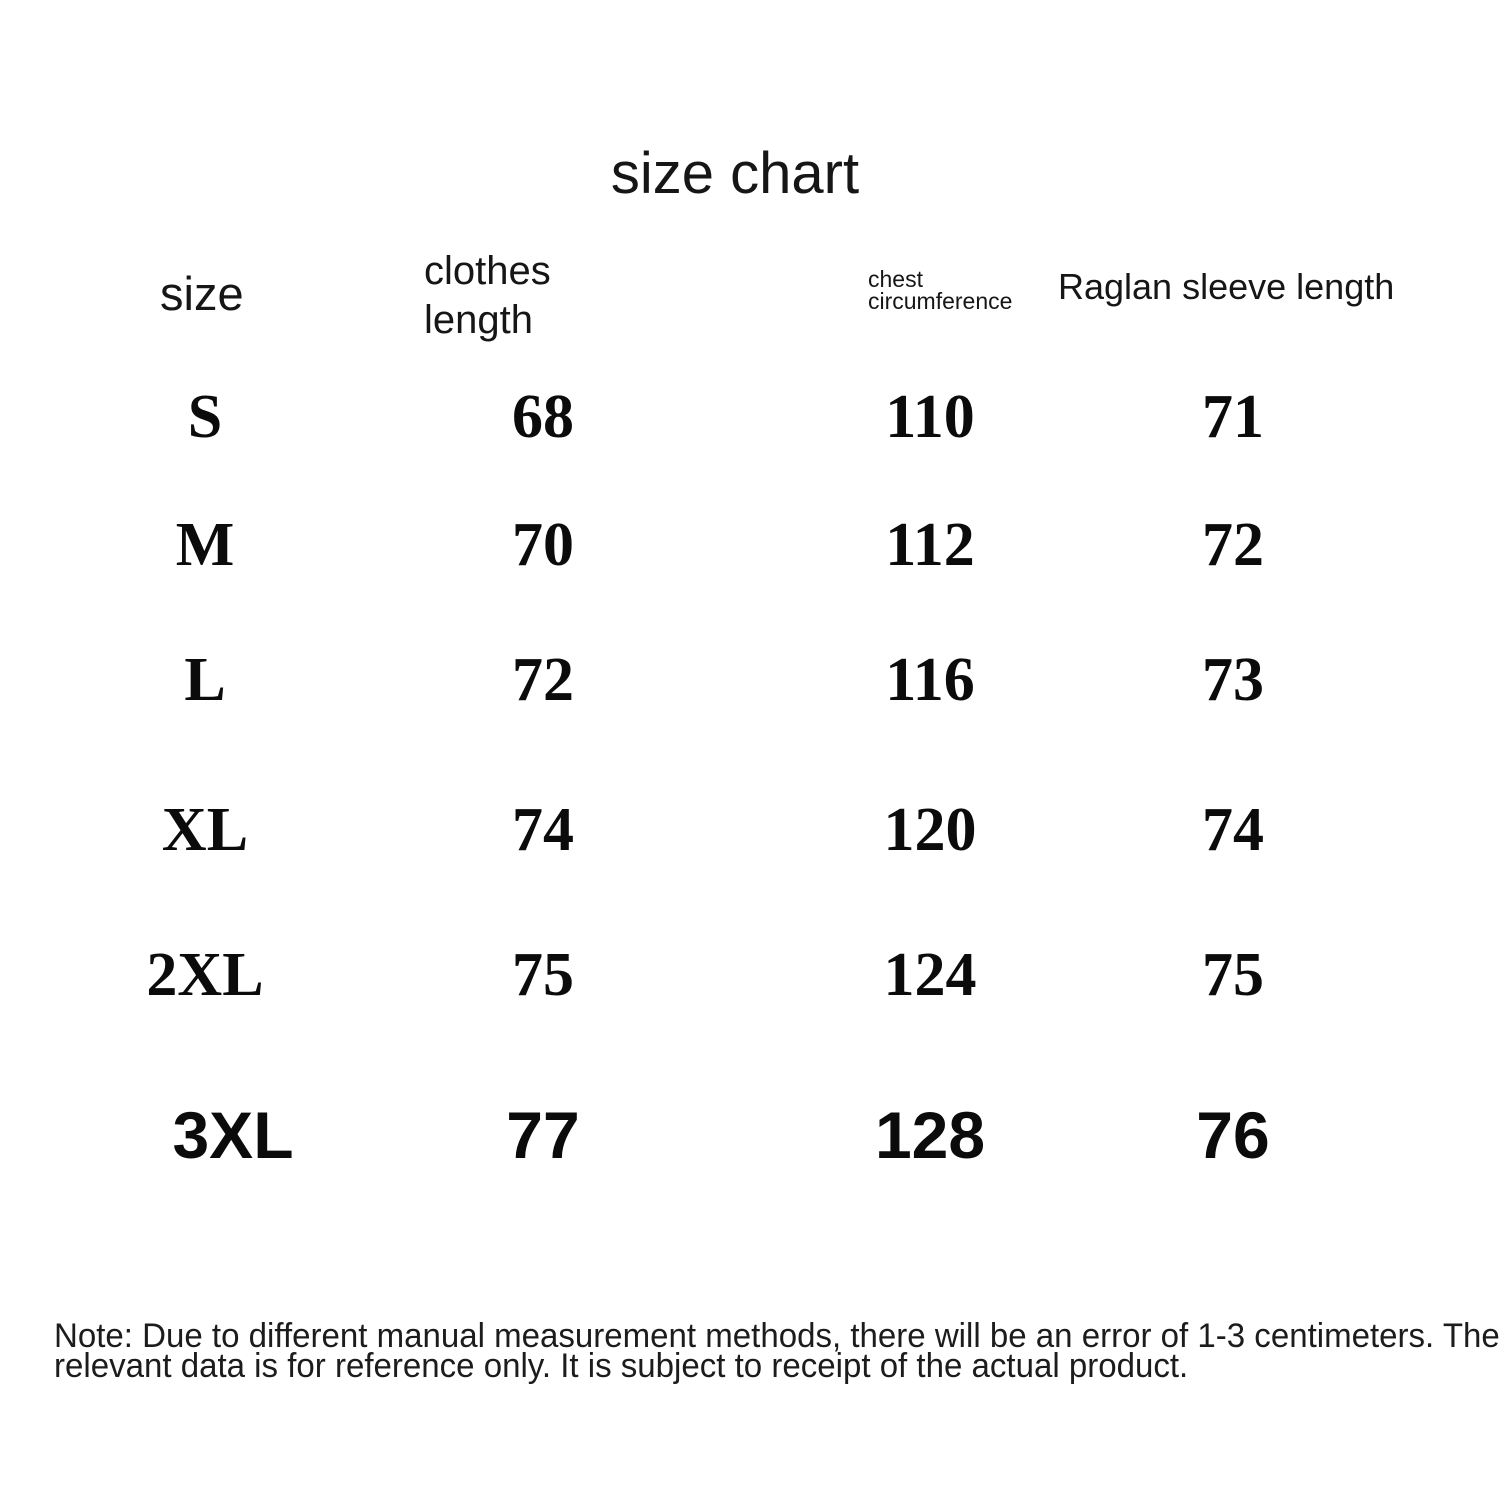  What do you see at coordinates (205, 975) in the screenshot?
I see `size-cell: 2XL` at bounding box center [205, 975].